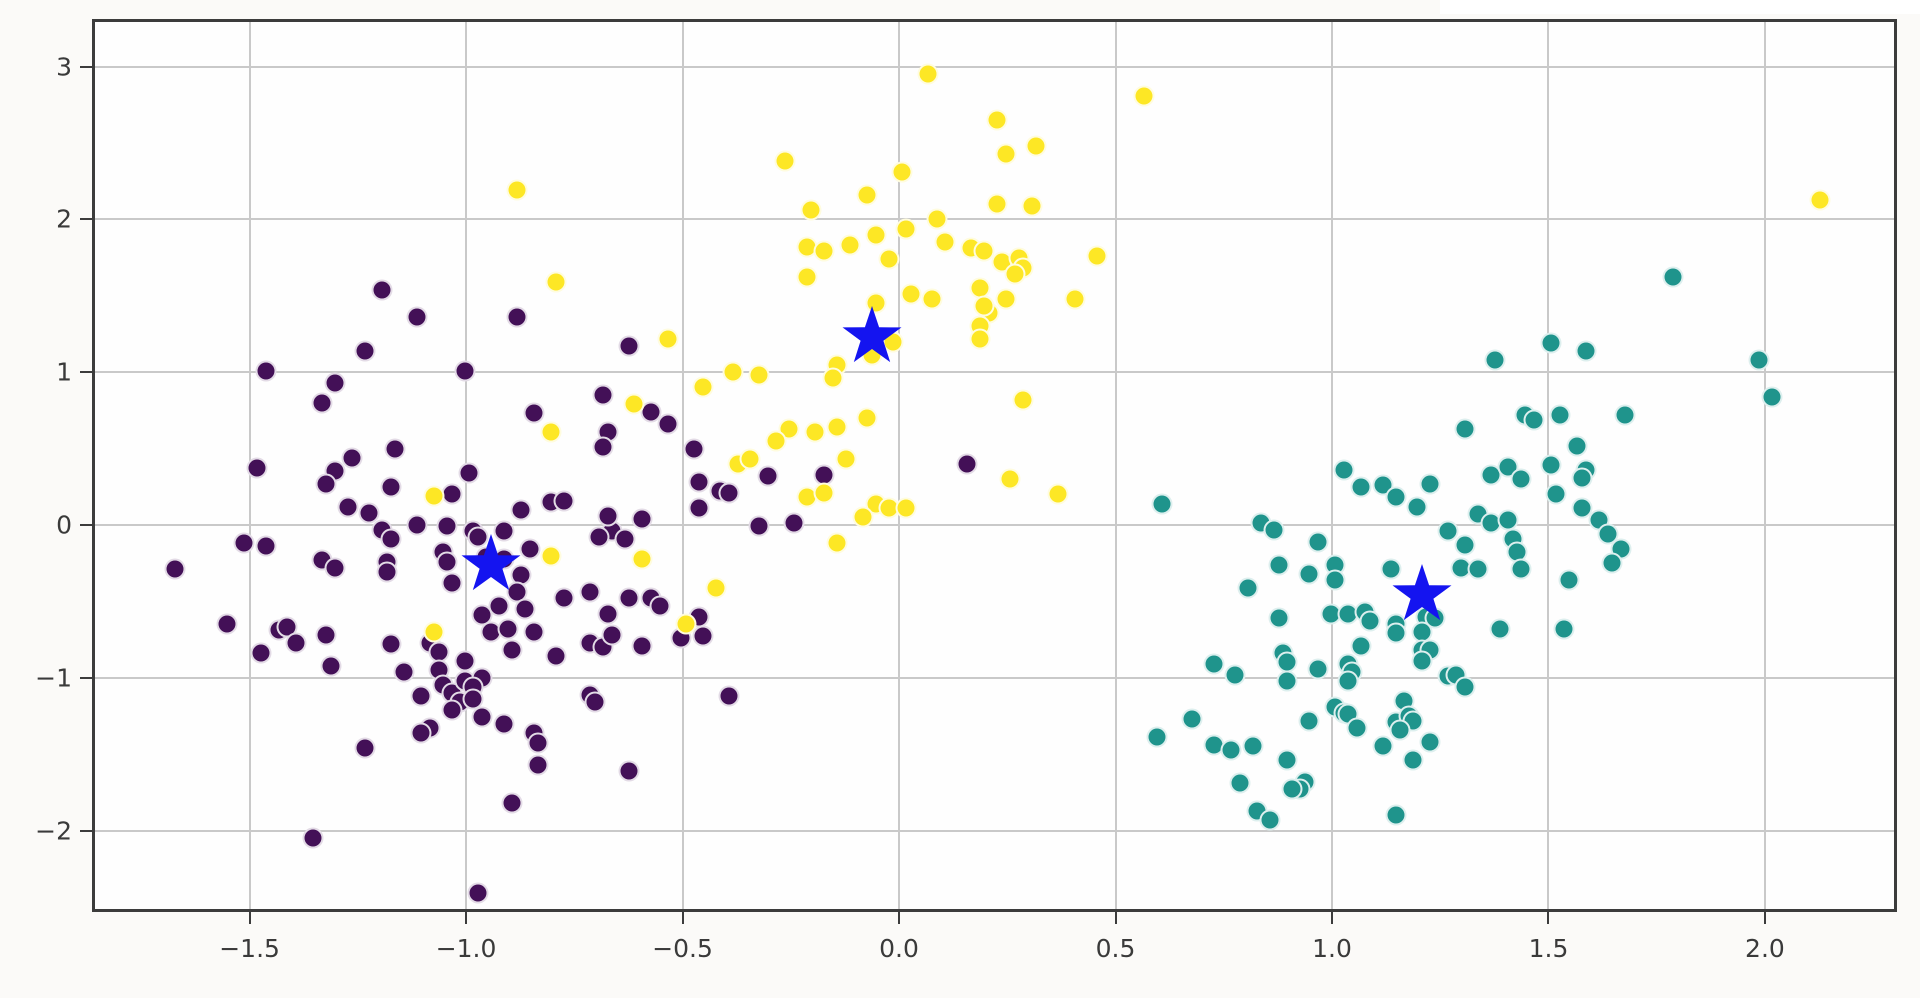 This screenshot has width=1920, height=998. What do you see at coordinates (682, 918) in the screenshot?
I see `x-tick-mark` at bounding box center [682, 918].